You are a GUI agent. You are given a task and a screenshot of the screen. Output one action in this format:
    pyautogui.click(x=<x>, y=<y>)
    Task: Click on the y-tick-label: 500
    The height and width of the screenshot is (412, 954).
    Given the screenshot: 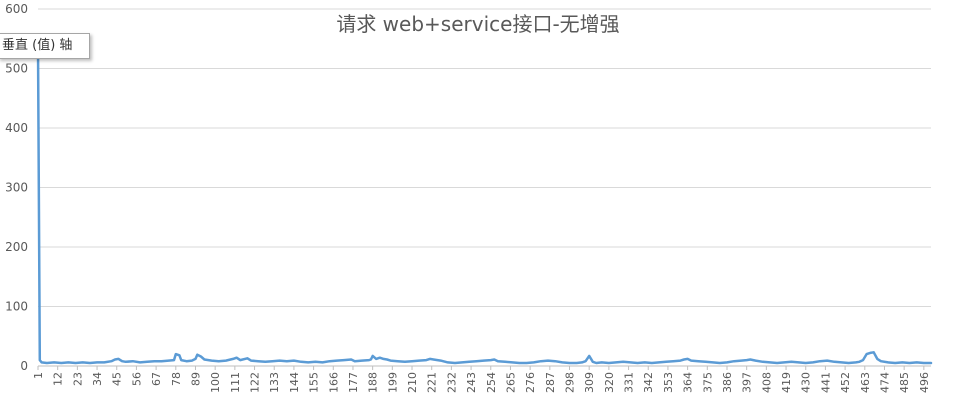 What is the action you would take?
    pyautogui.click(x=16, y=69)
    